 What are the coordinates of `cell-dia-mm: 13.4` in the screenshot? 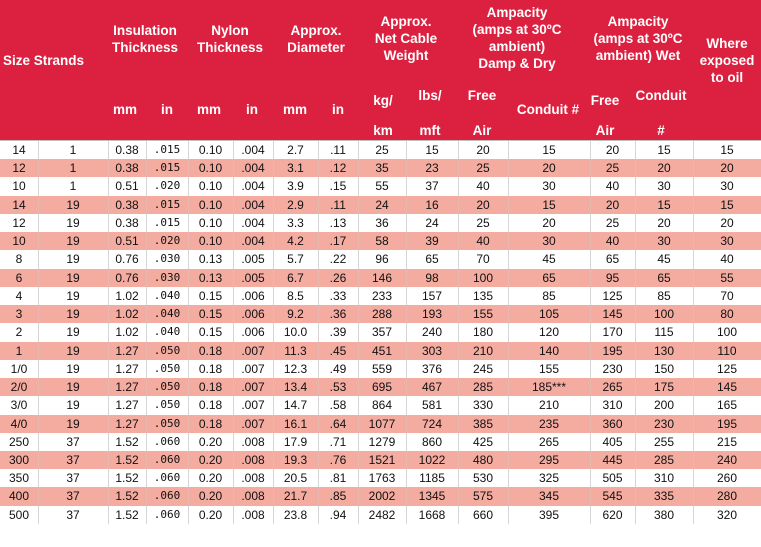 It's located at (295, 387).